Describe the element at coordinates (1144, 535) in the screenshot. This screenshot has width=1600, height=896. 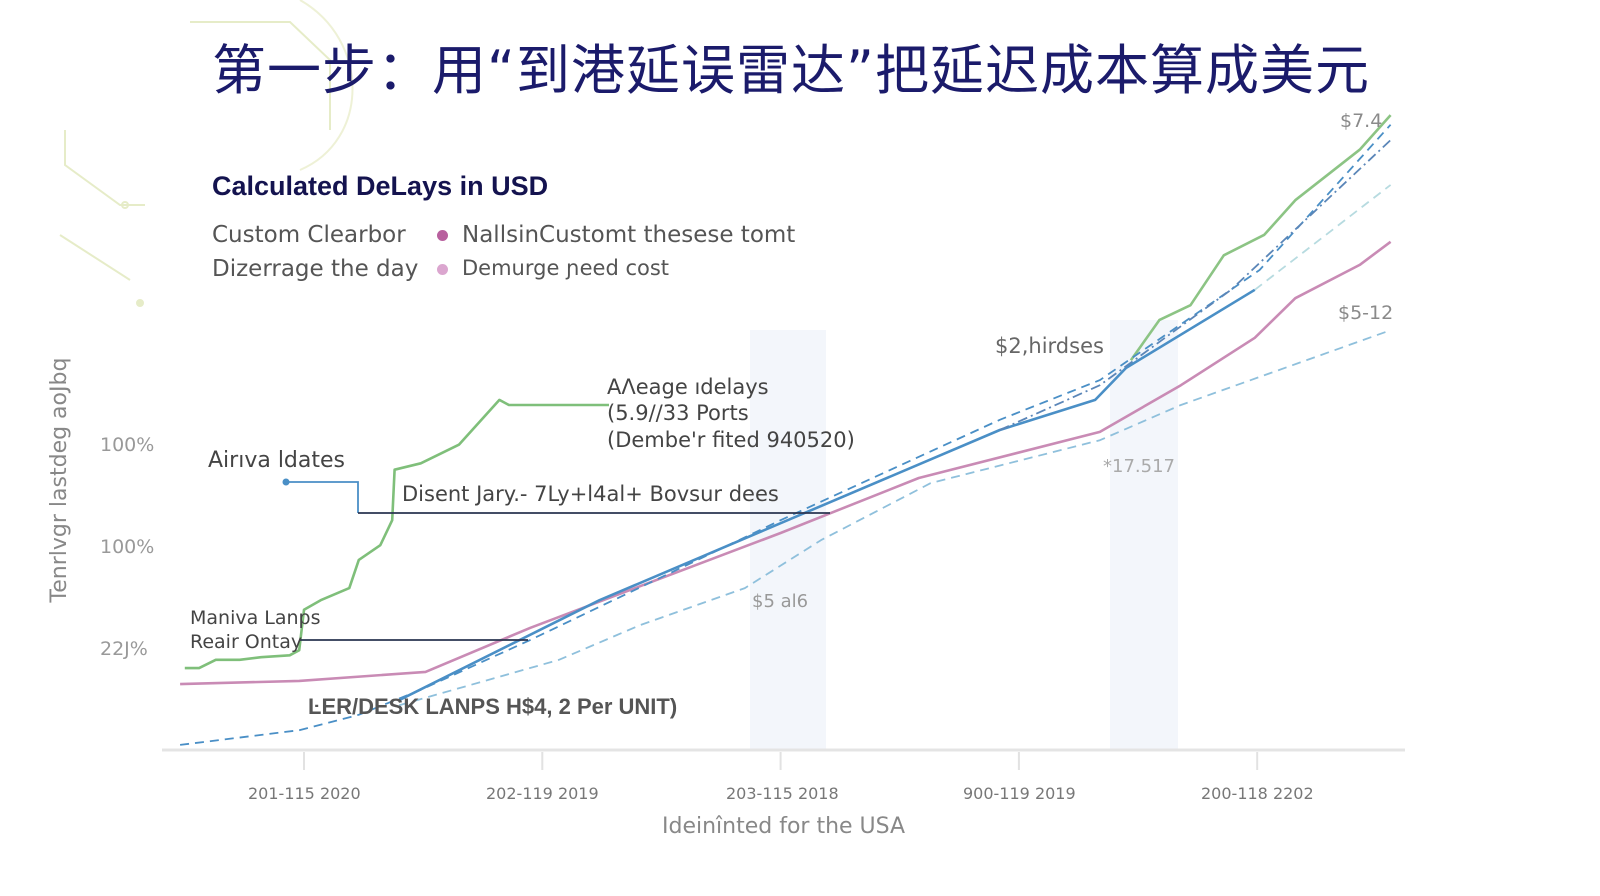
I see `highlight-band` at that location.